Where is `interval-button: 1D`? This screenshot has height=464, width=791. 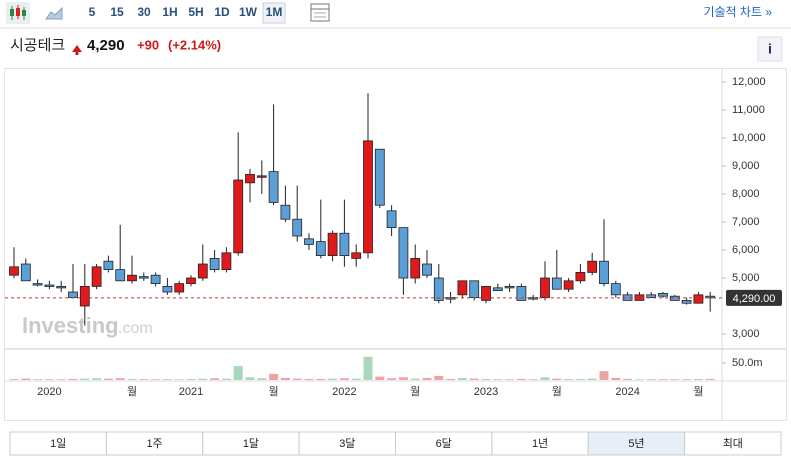
interval-button: 1D is located at coordinates (222, 12).